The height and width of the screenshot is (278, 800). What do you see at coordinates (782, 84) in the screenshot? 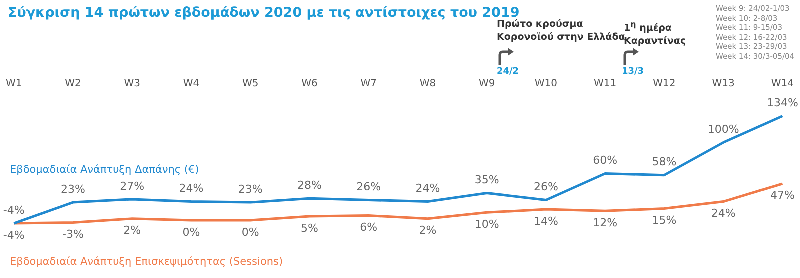
I see `x-tick-label: W14` at bounding box center [782, 84].